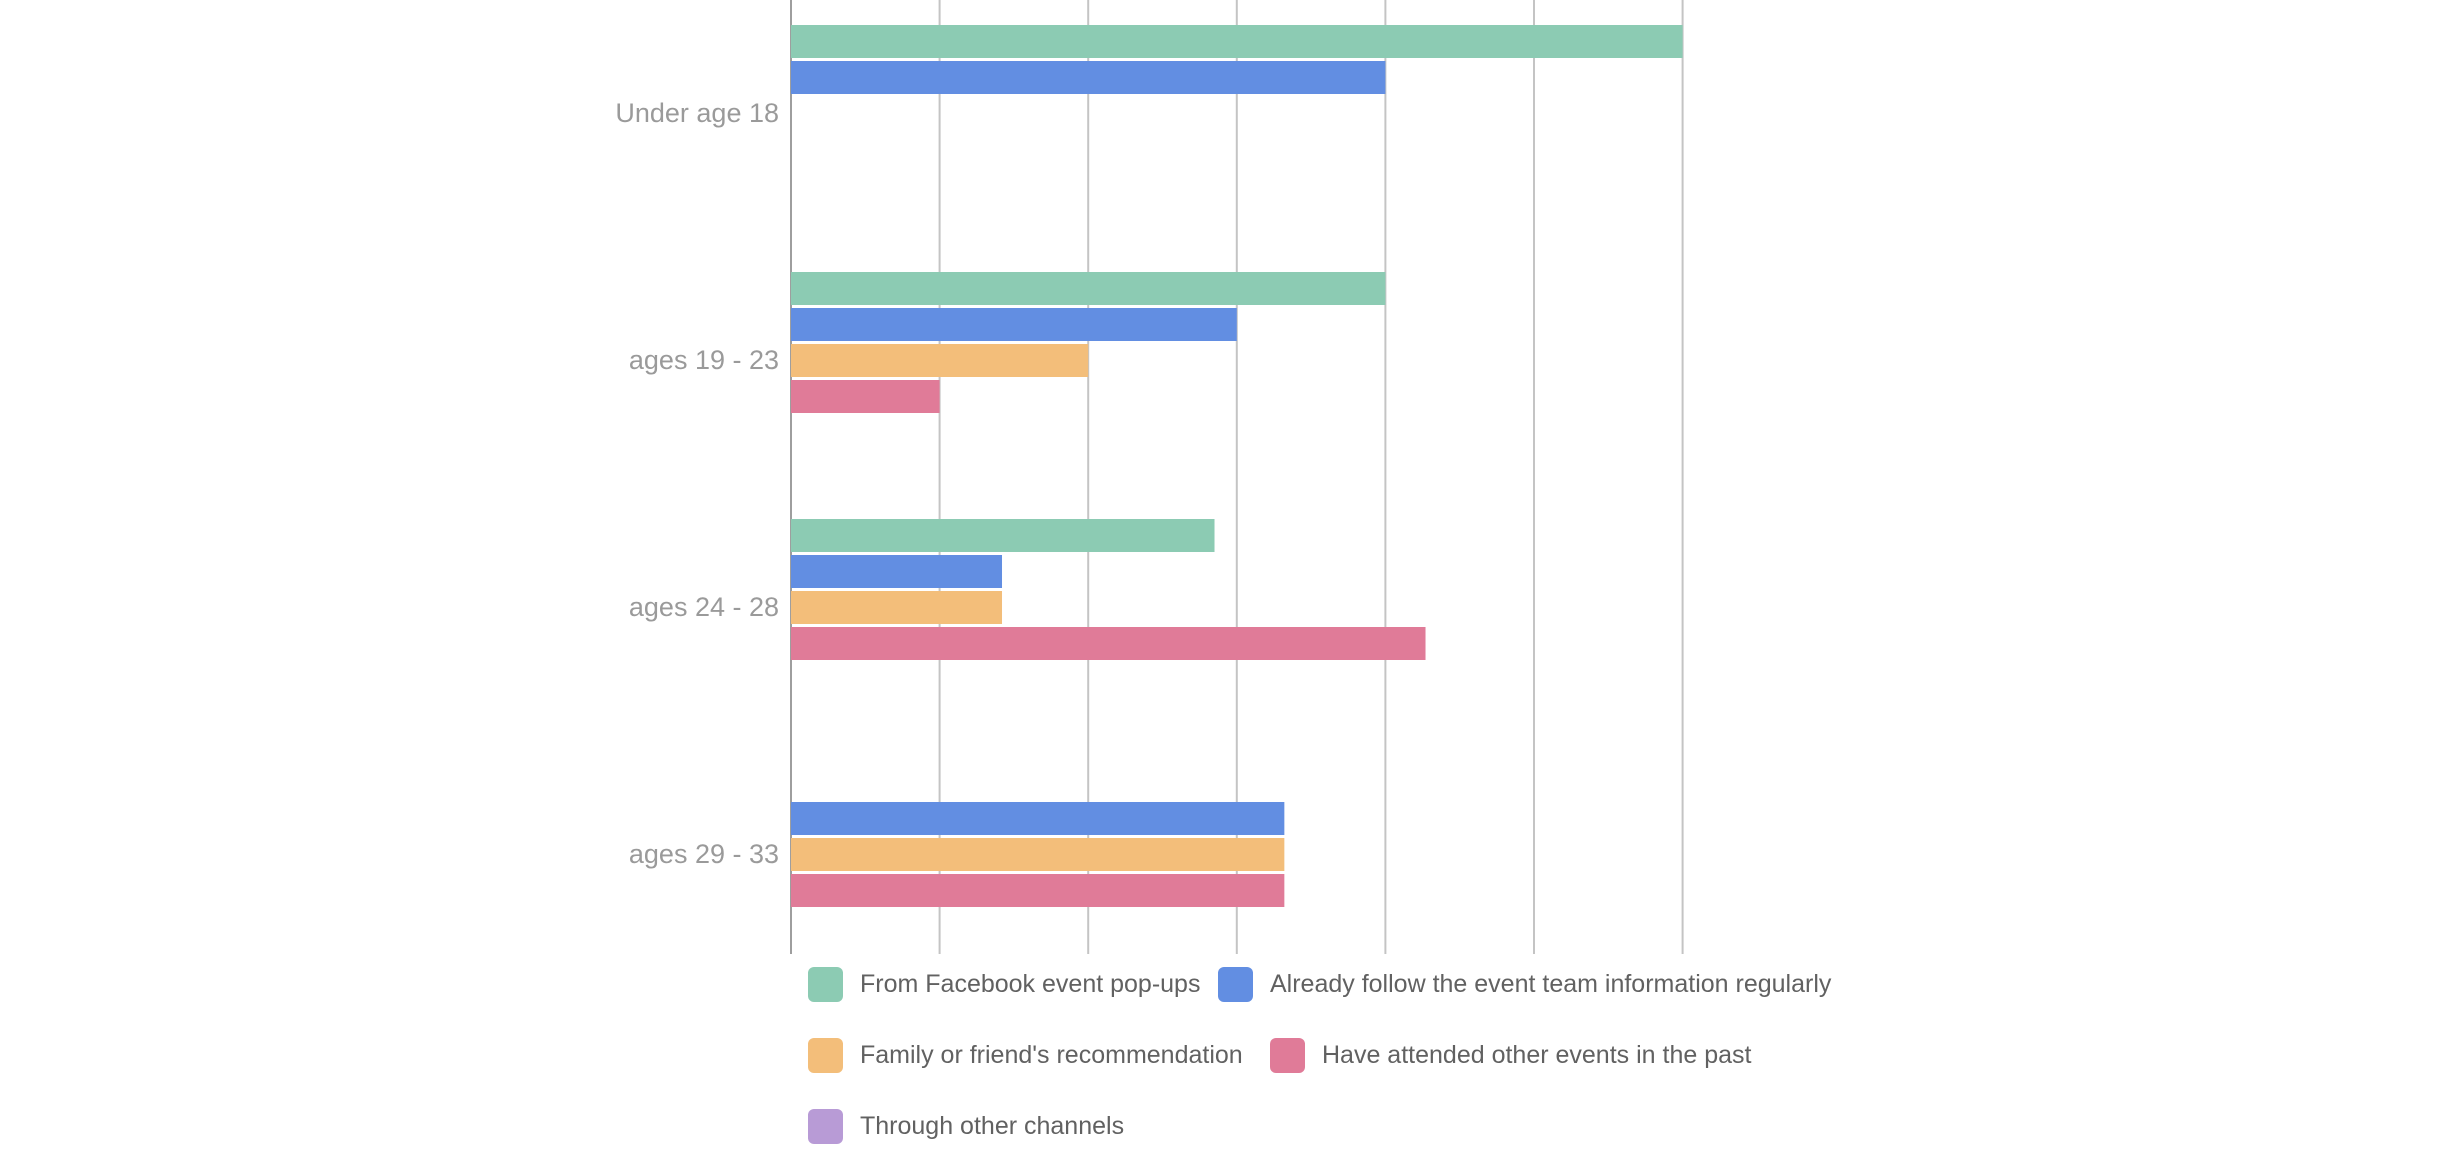  Describe the element at coordinates (1030, 984) in the screenshot. I see `legend-label: From Facebook event pop-ups` at that location.